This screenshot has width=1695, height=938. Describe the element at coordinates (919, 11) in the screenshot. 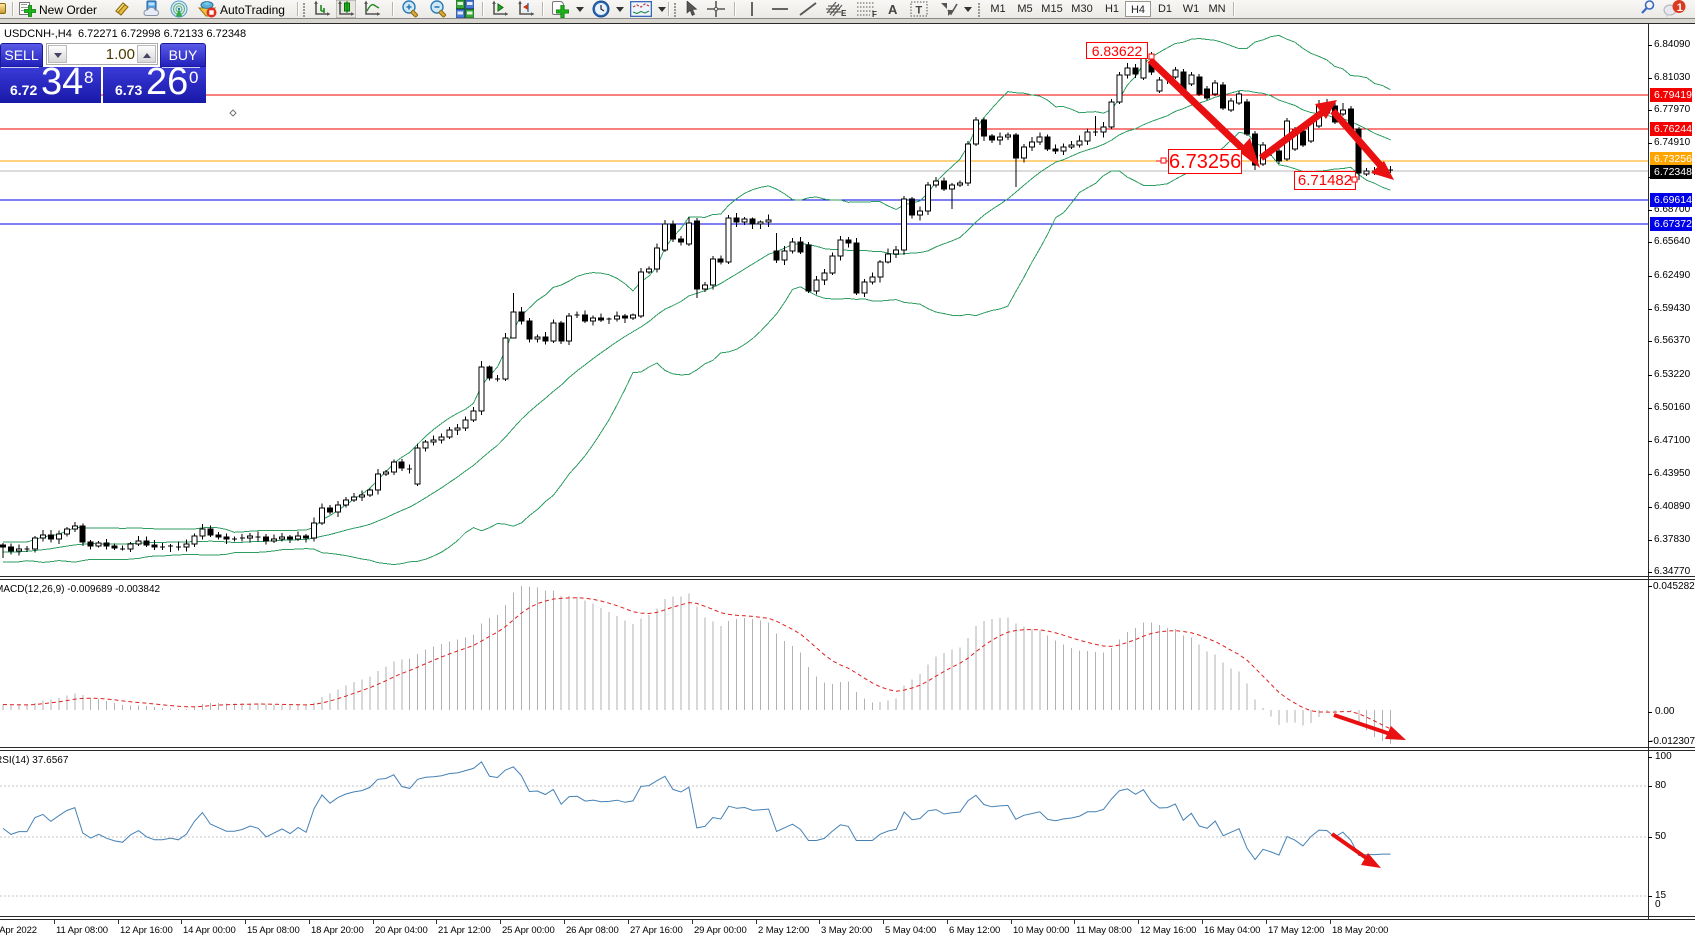

I see `svg-text: T` at that location.